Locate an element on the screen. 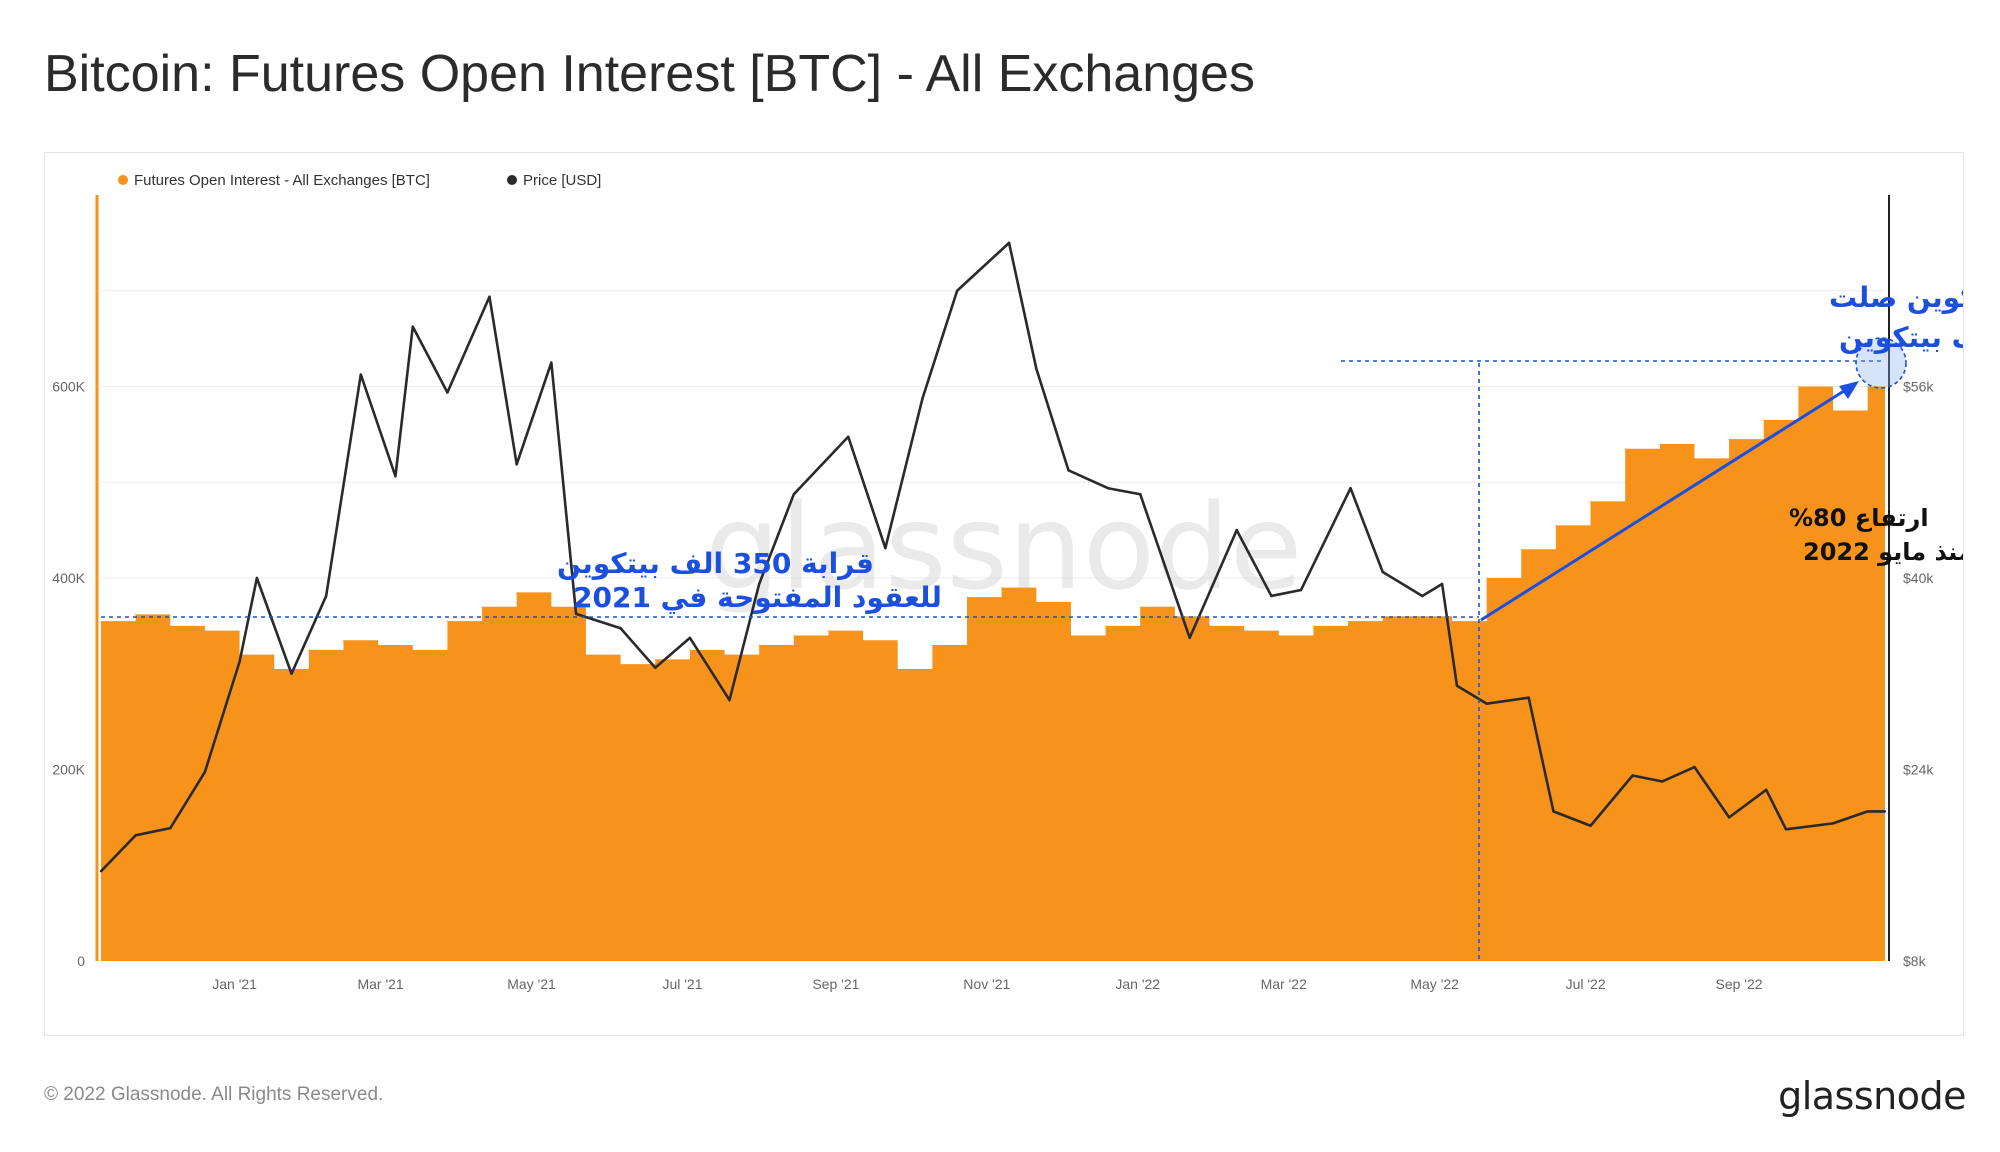 Image resolution: width=2000 pixels, height=1152 pixels. y-left-tick-label: 400K is located at coordinates (68, 578).